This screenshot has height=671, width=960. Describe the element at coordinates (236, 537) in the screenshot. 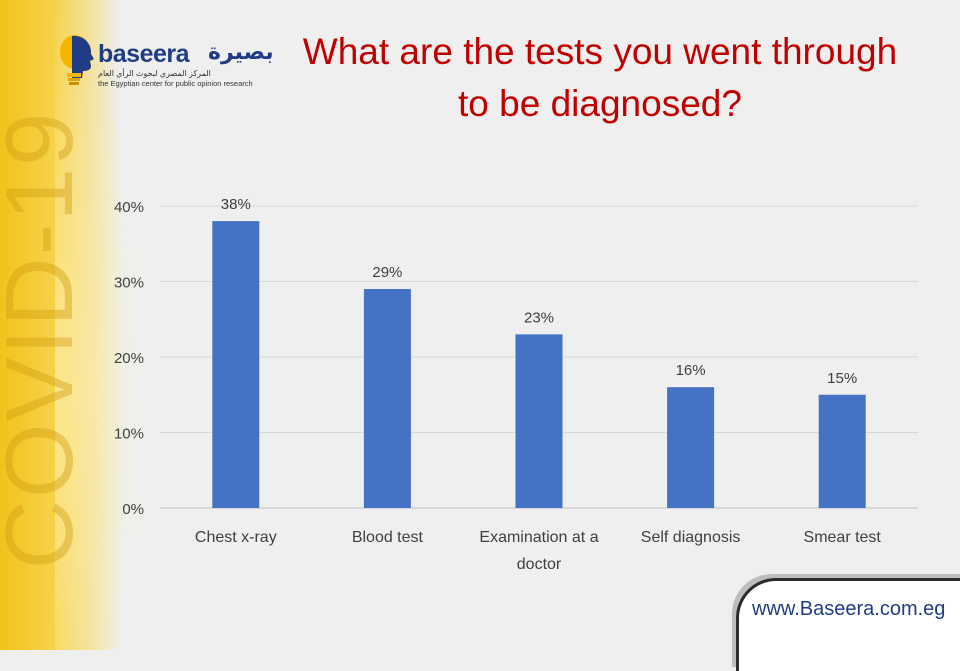

I see `x-tick-label: Chest x-ray` at that location.